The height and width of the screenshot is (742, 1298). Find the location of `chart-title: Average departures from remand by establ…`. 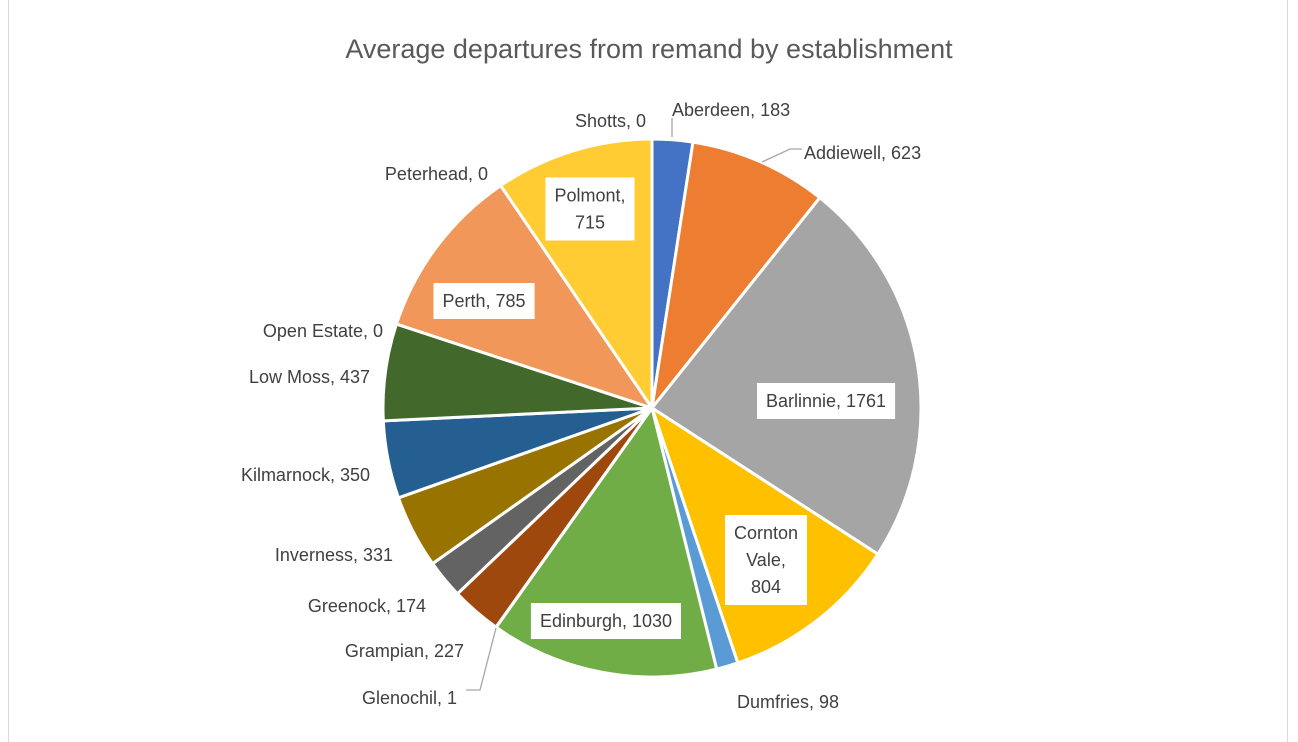

chart-title: Average departures from remand by establ… is located at coordinates (649, 49).